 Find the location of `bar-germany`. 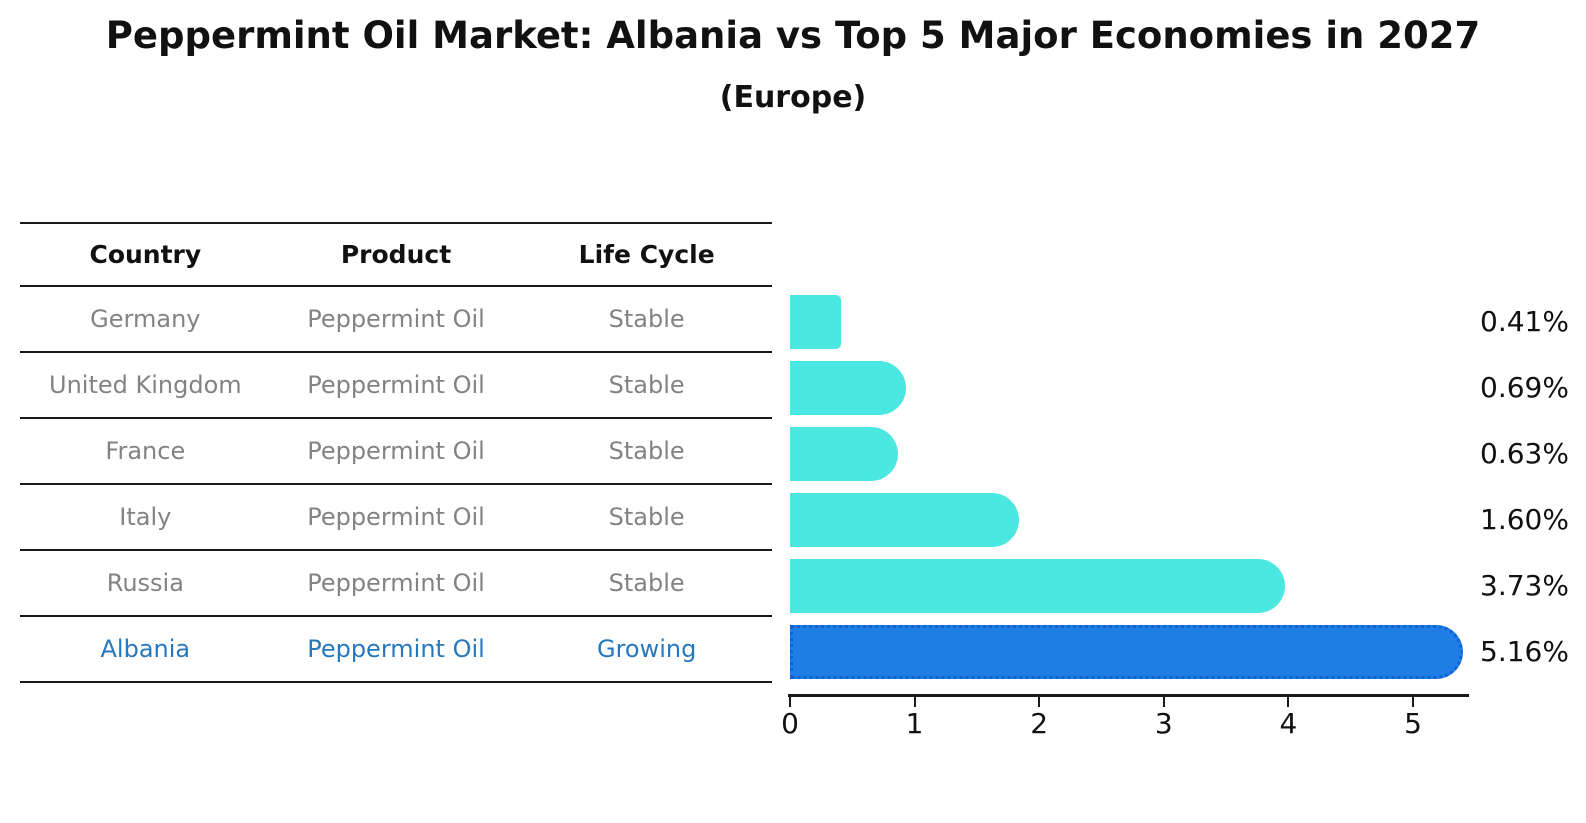

bar-germany is located at coordinates (815, 322).